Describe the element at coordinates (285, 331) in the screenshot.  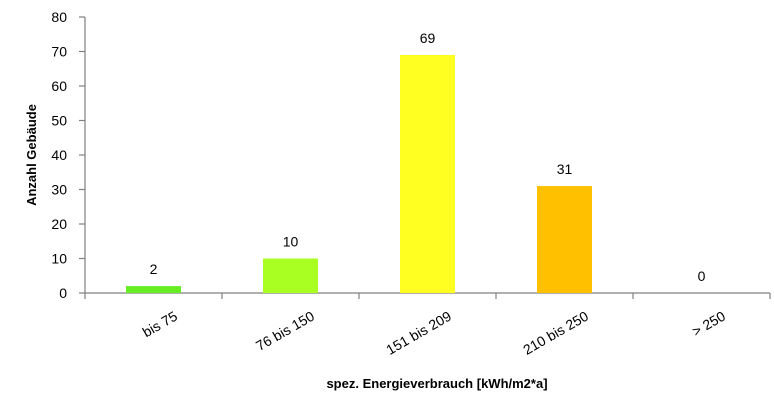
I see `x-tick-label: 76 bis 150` at that location.